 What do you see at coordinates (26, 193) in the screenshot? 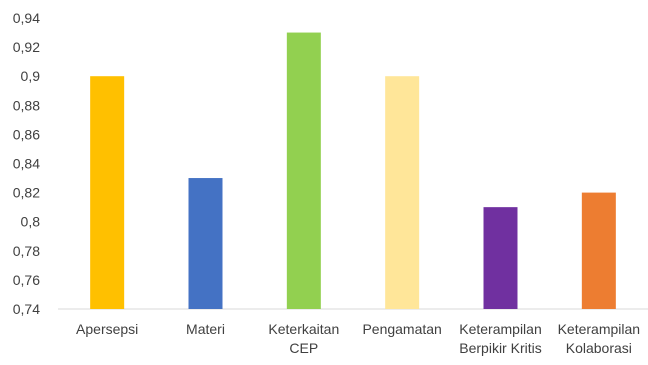
I see `y-tick-label: 0,82` at bounding box center [26, 193].